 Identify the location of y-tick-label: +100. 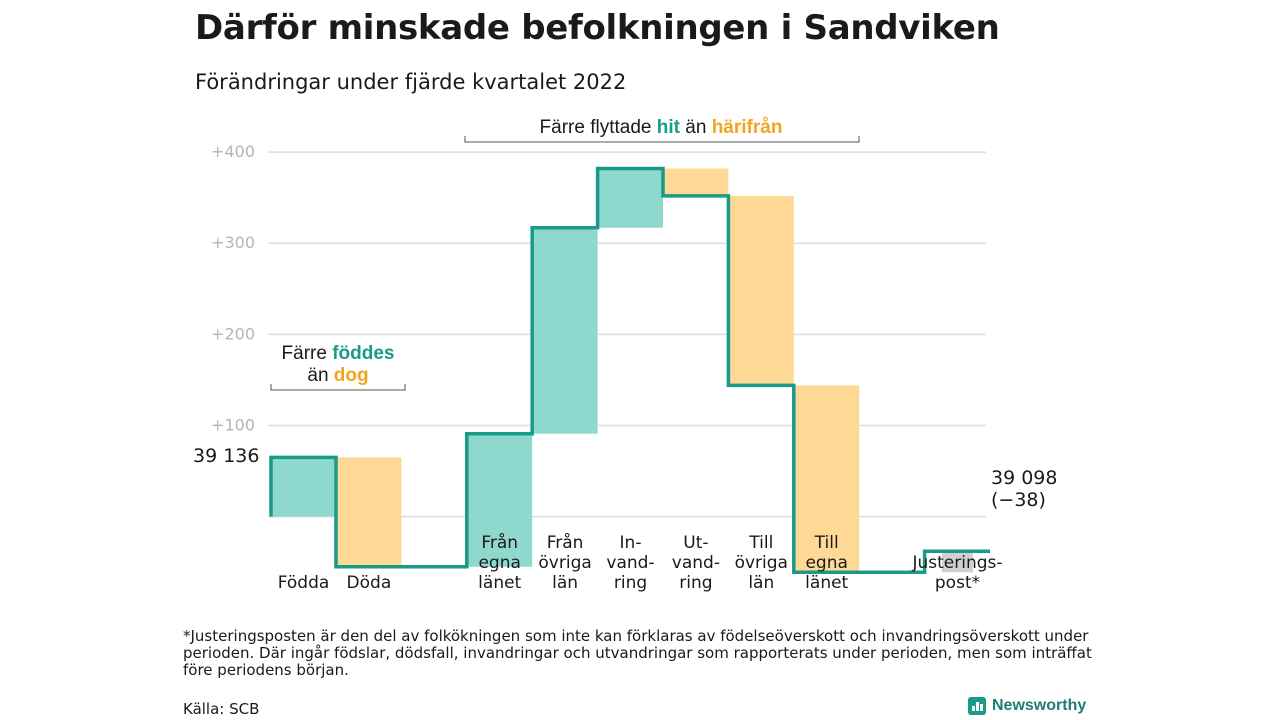
(233, 425).